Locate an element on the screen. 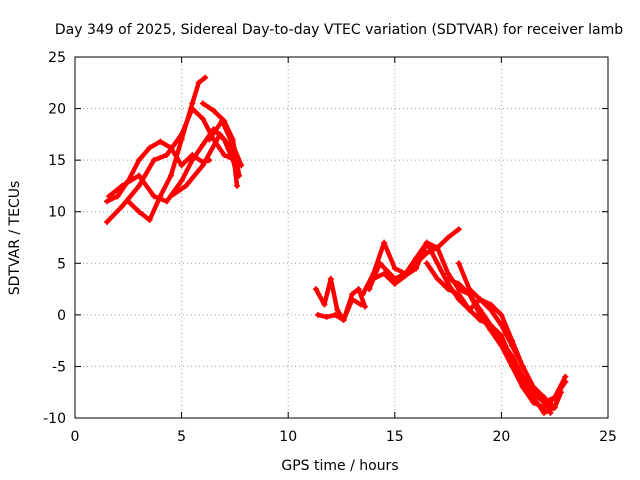 Image resolution: width=640 pixels, height=480 pixels. x-tick-label: 25 is located at coordinates (608, 437).